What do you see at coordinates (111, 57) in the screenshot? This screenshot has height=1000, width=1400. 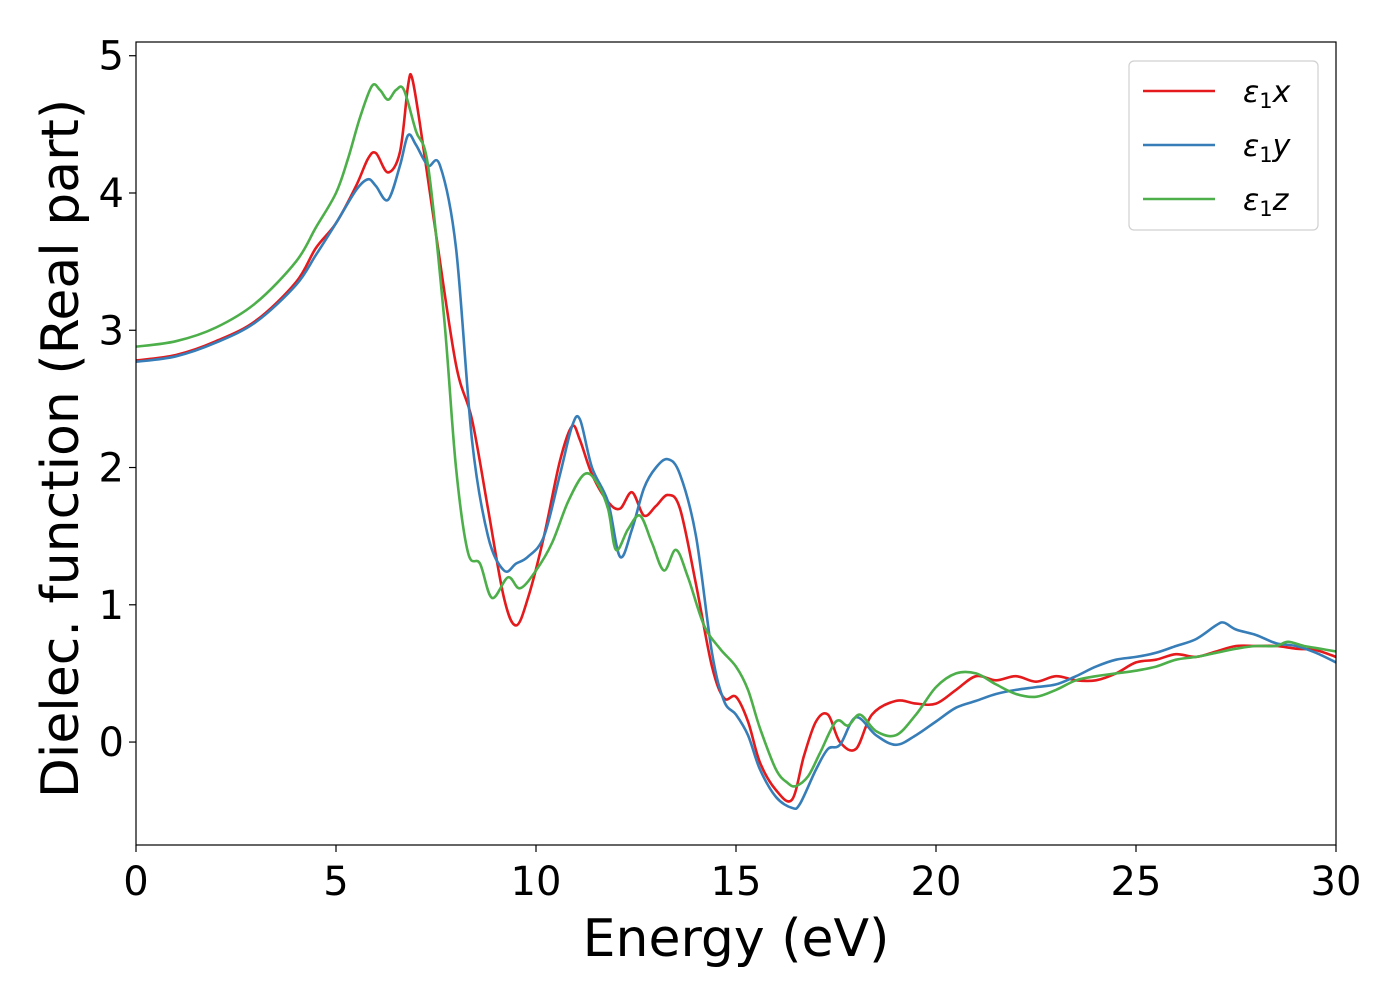 I see `y-tick-label: 5` at bounding box center [111, 57].